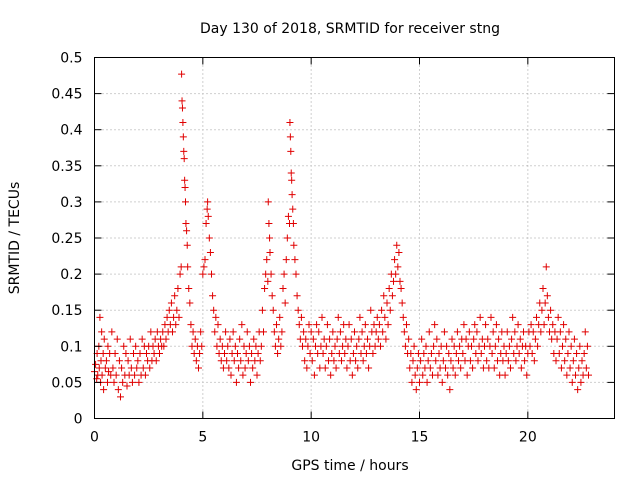 This screenshot has height=480, width=640. I want to click on x-tick-label: 20, so click(528, 438).